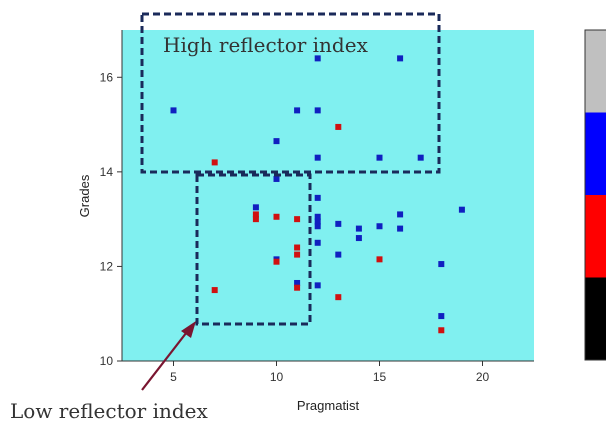 The image size is (606, 421). Describe the element at coordinates (84, 195) in the screenshot. I see `y-axis-label: Grades` at that location.